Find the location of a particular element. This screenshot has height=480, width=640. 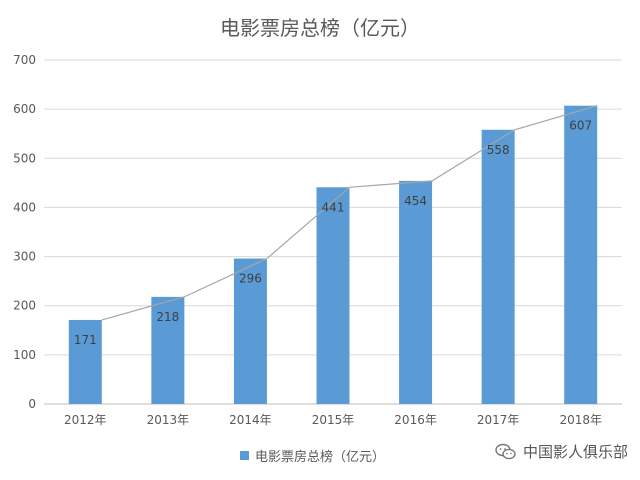

data-label: 171 is located at coordinates (85, 340).